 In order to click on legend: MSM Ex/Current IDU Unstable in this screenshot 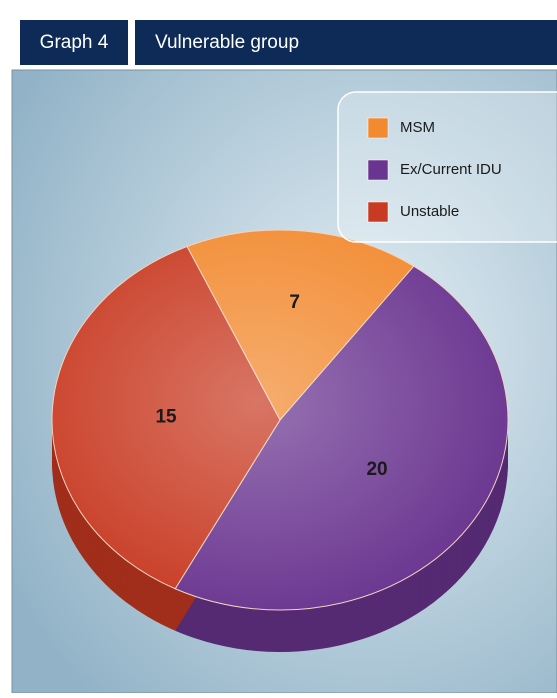, I will do `click(434, 170)`.